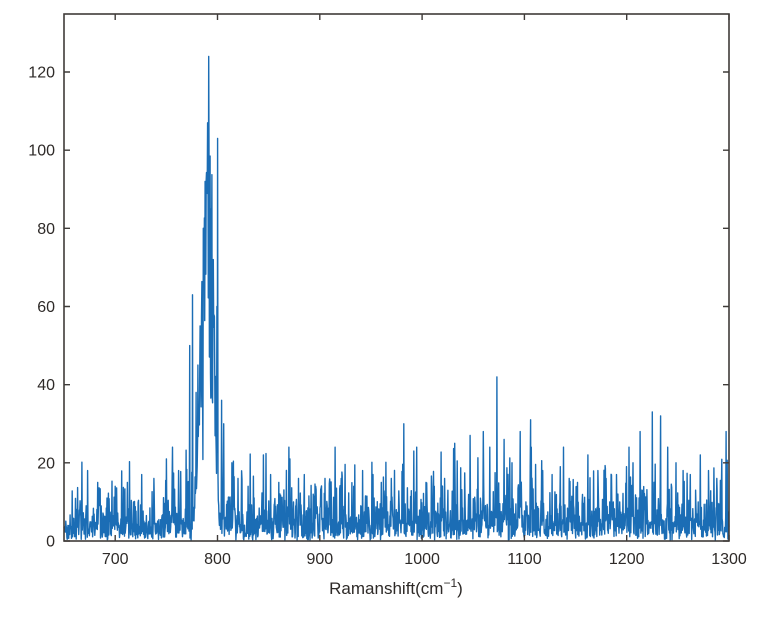 This screenshot has width=768, height=623. What do you see at coordinates (50, 542) in the screenshot?
I see `svg-text: 0` at bounding box center [50, 542].